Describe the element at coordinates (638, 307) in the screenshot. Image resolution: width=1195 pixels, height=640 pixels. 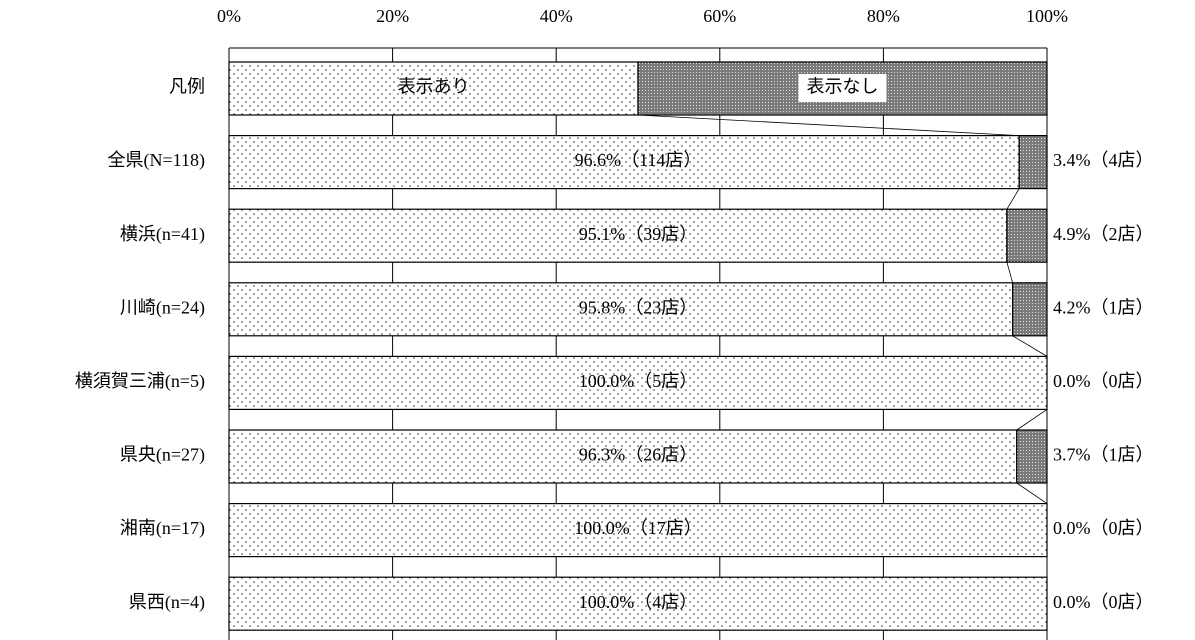
I see `value-label: 95.8%（23店）` at that location.